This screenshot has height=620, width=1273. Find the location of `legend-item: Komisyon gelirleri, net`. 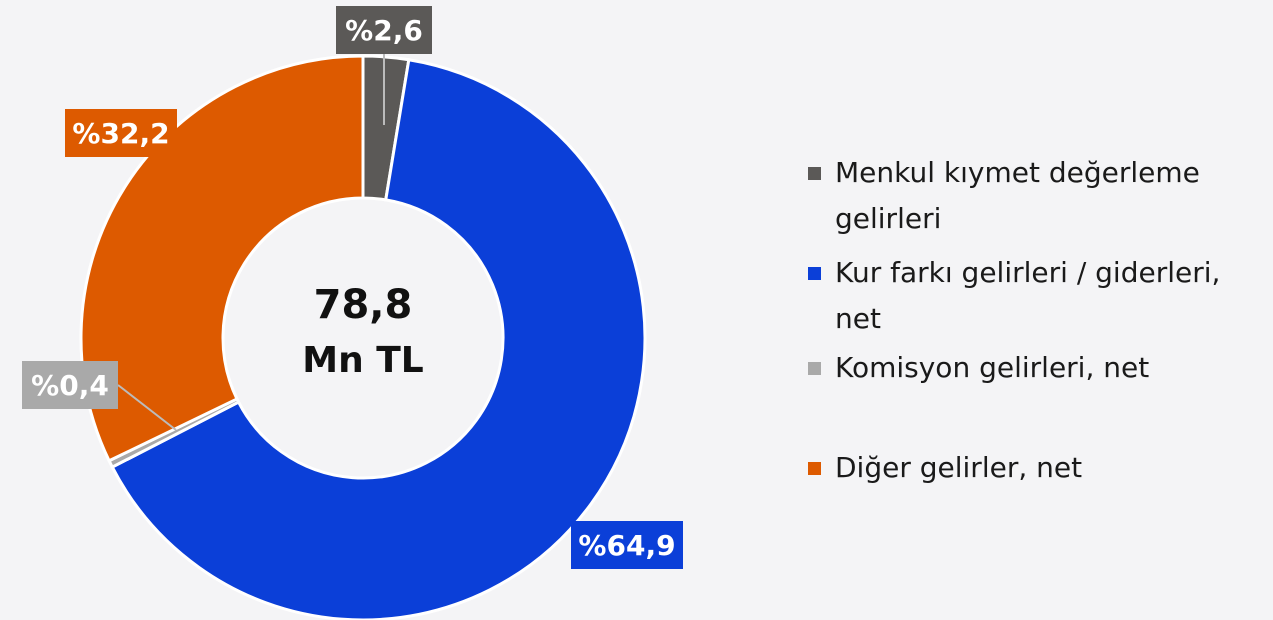

legend-item: Komisyon gelirleri, net is located at coordinates (1018, 368).